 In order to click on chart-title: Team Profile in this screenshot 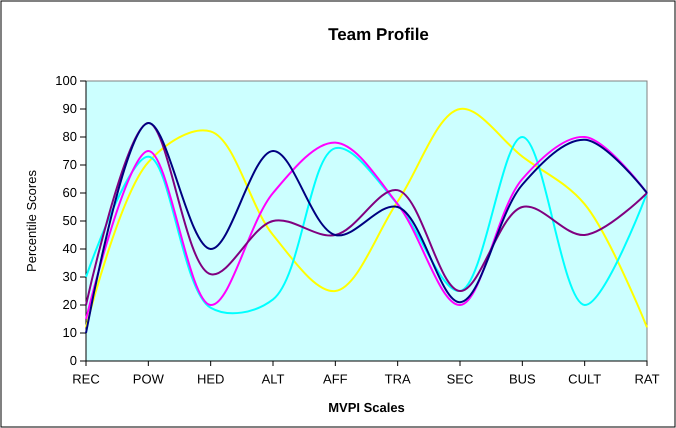, I will do `click(378, 34)`.